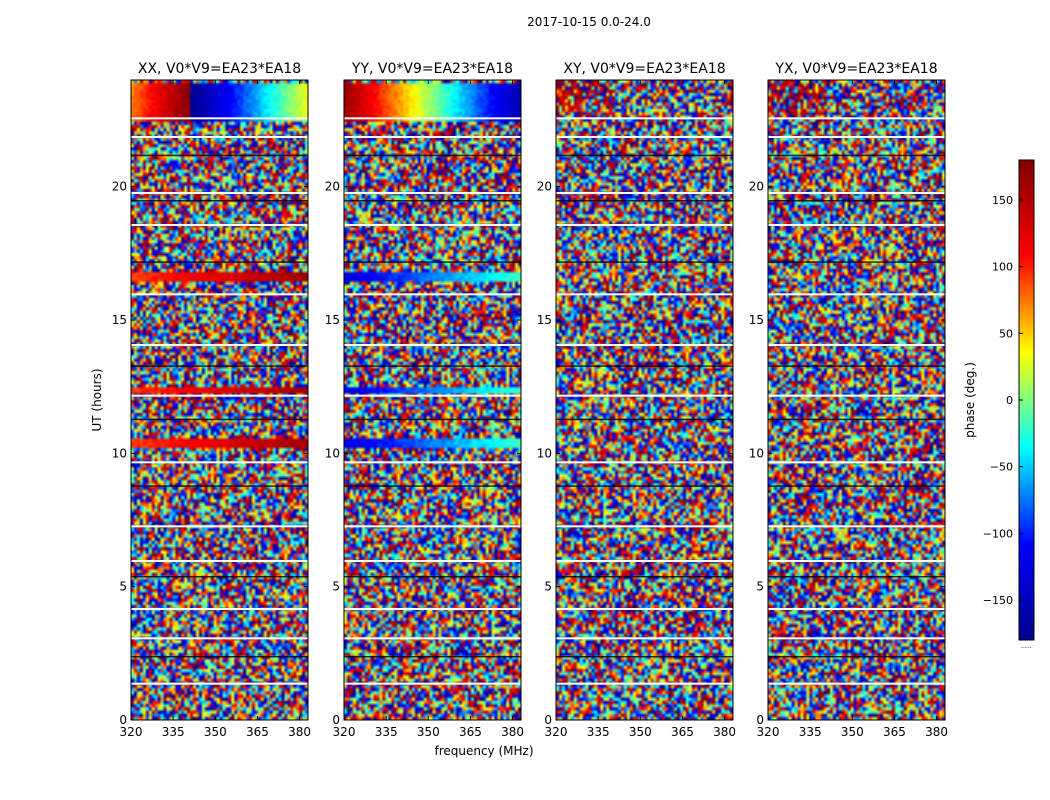  Describe the element at coordinates (432, 69) in the screenshot. I see `panel-title: YY, V0*V9=EA23*EA18` at that location.